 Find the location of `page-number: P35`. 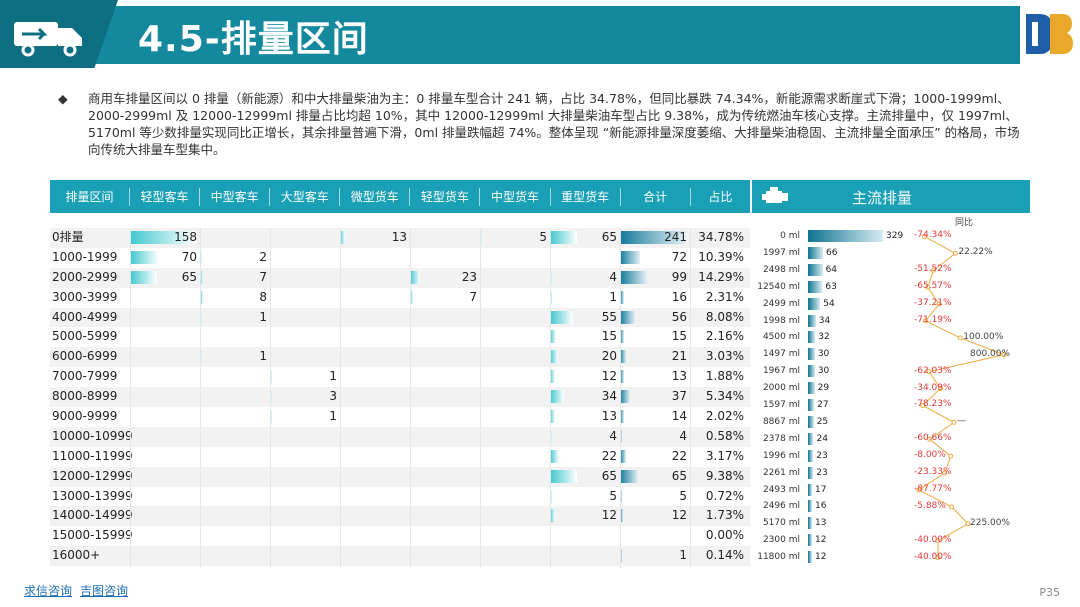

page-number: P35 is located at coordinates (1049, 592).